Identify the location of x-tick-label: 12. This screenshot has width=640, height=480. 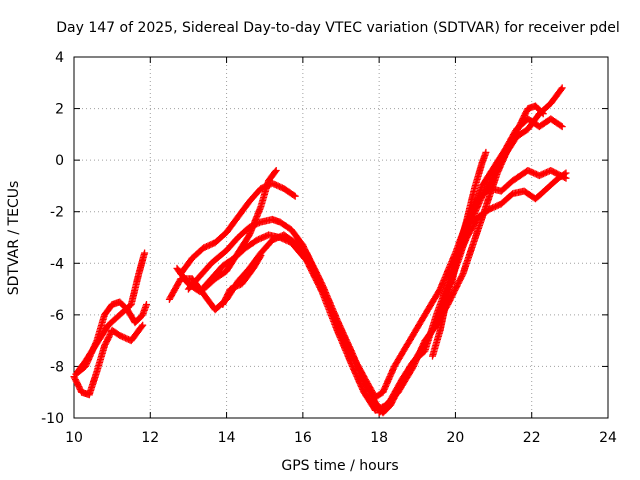
(150, 438).